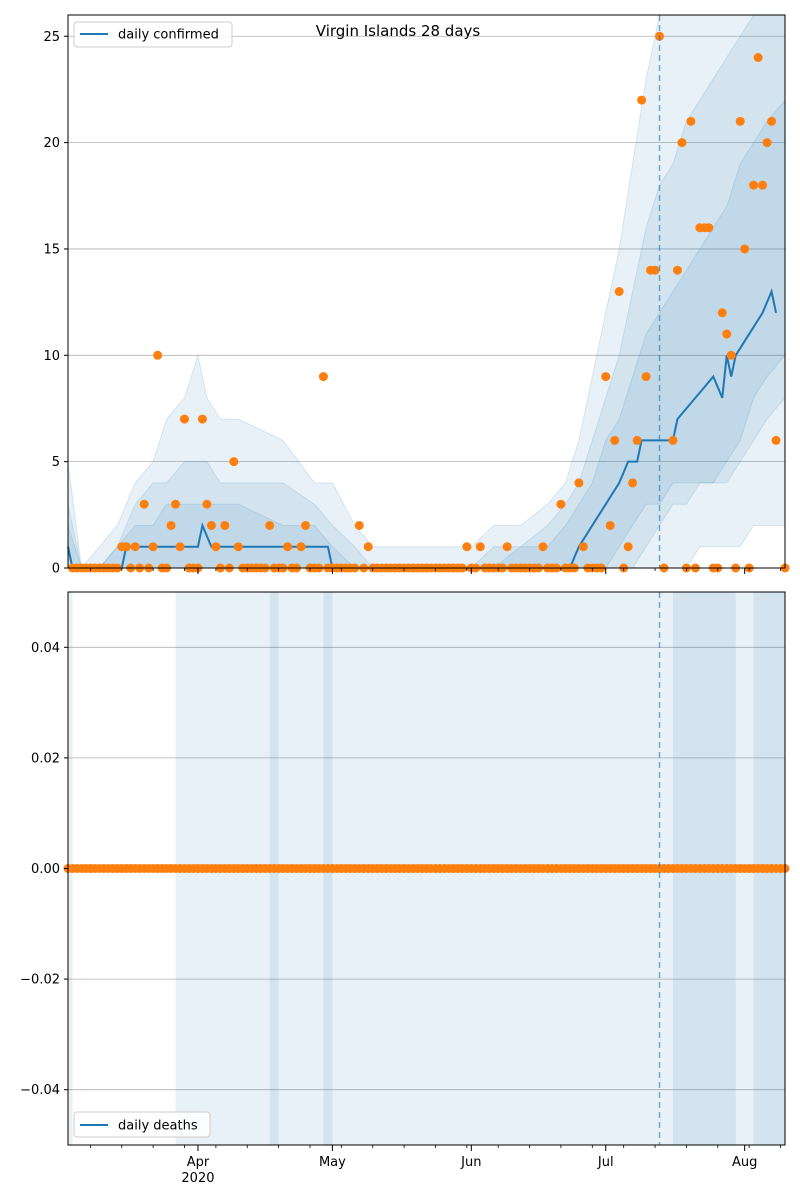 Image resolution: width=800 pixels, height=1200 pixels. Describe the element at coordinates (426, 868) in the screenshot. I see `deaths-data-points` at that location.